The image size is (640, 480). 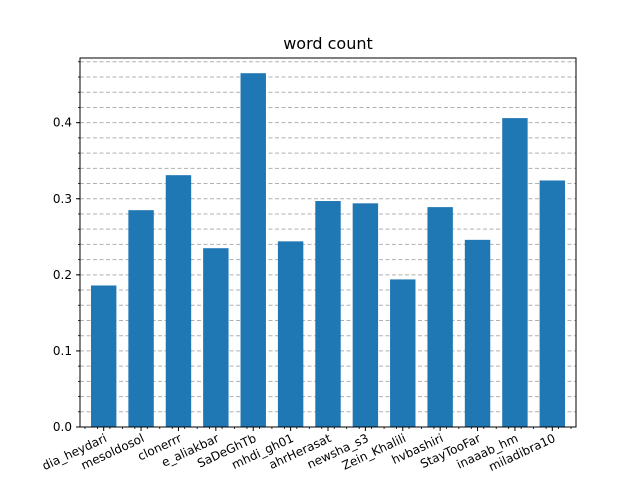 What do you see at coordinates (328, 43) in the screenshot?
I see `chart-title: word count` at bounding box center [328, 43].